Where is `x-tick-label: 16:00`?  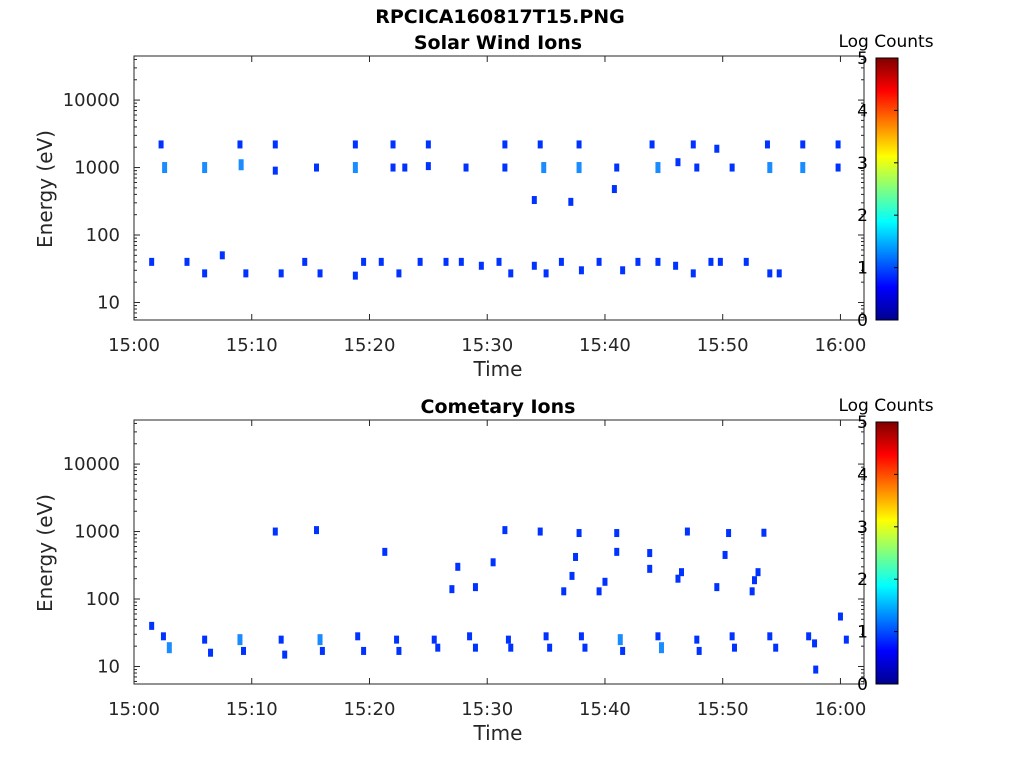 x-tick-label: 16:00 is located at coordinates (841, 345).